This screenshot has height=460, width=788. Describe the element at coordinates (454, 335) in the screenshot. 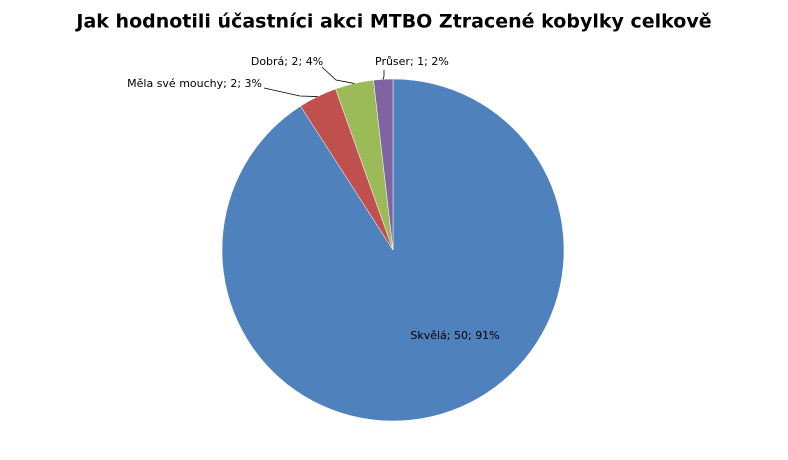

I see `data-label: Skvělá; 50; 91%` at that location.